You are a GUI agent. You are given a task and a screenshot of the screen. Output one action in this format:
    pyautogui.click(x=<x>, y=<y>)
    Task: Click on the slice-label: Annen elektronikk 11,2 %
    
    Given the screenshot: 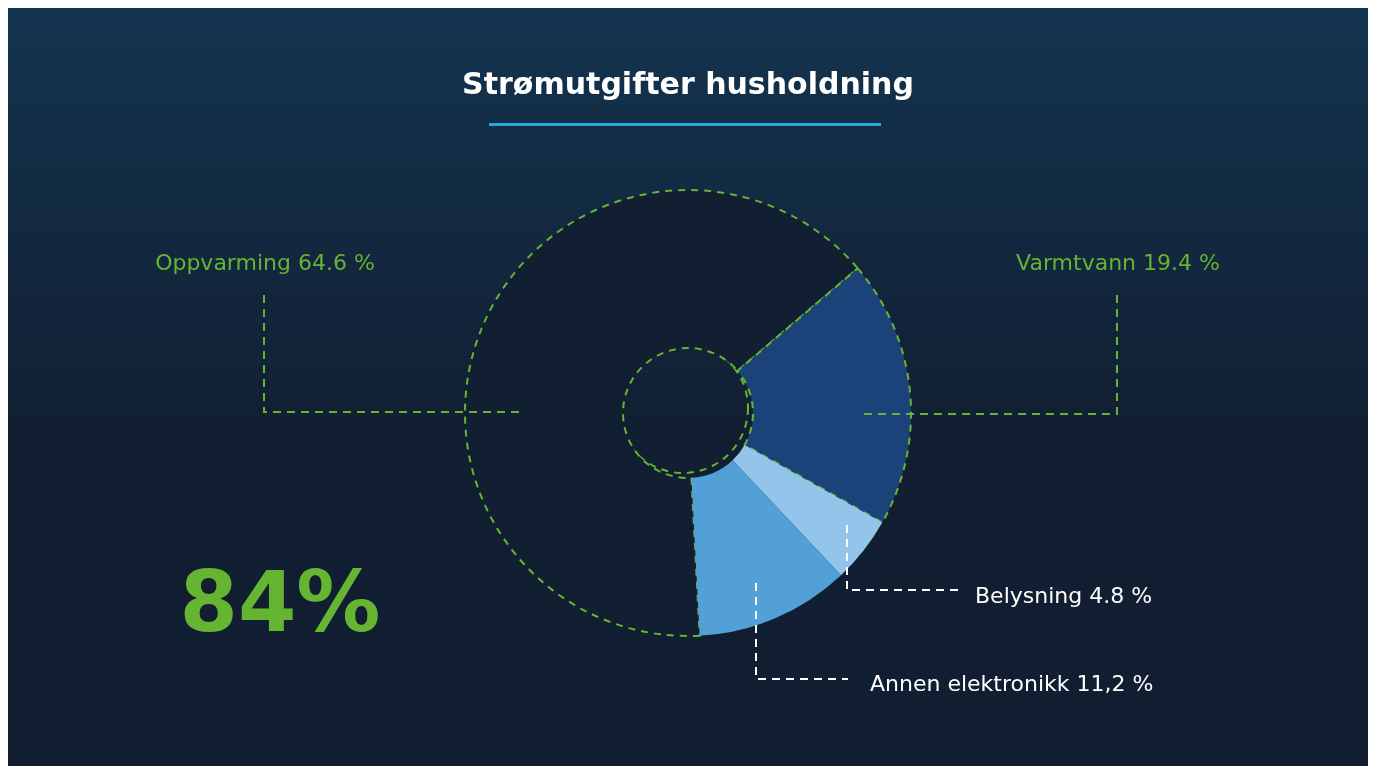 What is the action you would take?
    pyautogui.click(x=1012, y=683)
    